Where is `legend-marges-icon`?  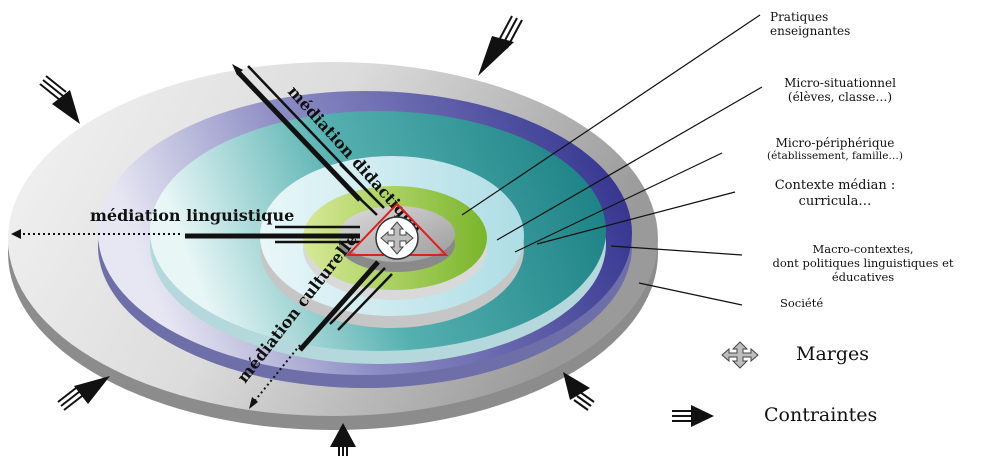 legend-marges-icon is located at coordinates (740, 355).